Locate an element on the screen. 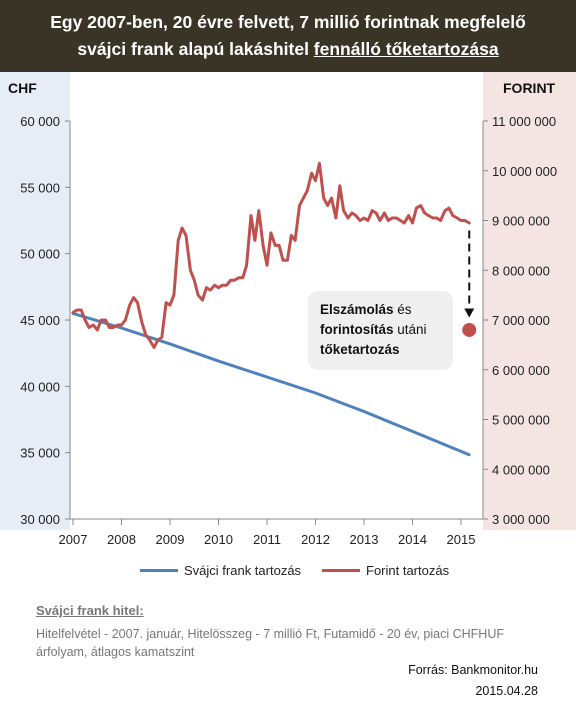 The height and width of the screenshot is (703, 576). series-line-chf is located at coordinates (271, 384).